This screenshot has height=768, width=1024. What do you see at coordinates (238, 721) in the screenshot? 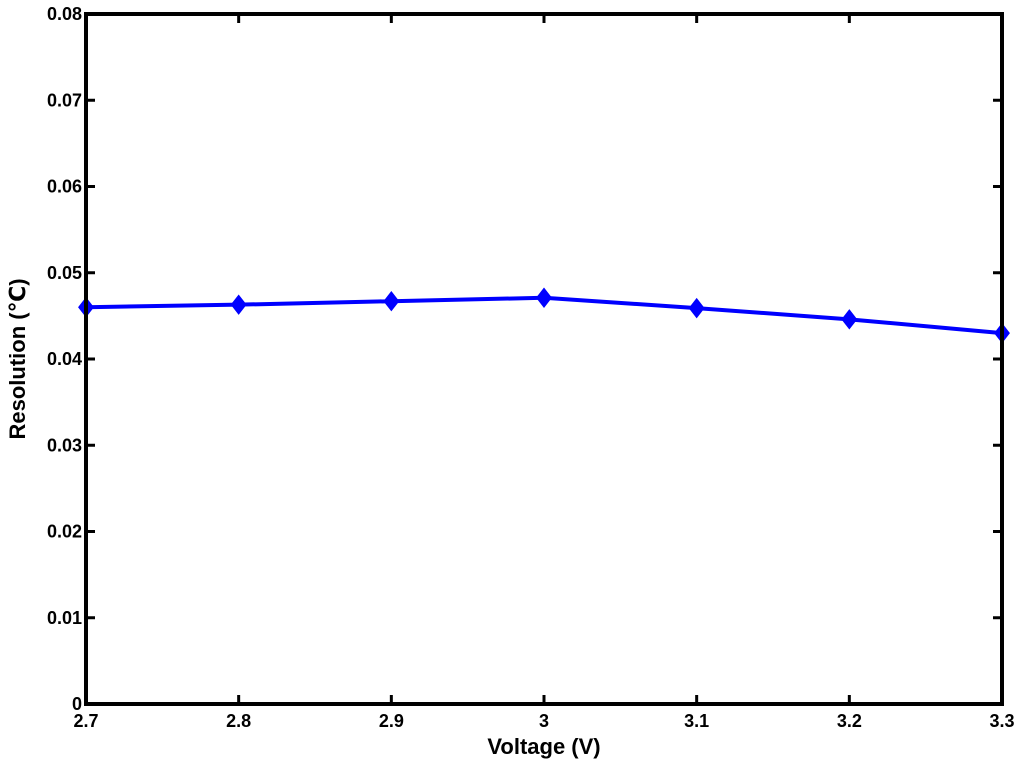
I see `x-tick-label: 2.8` at bounding box center [238, 721].